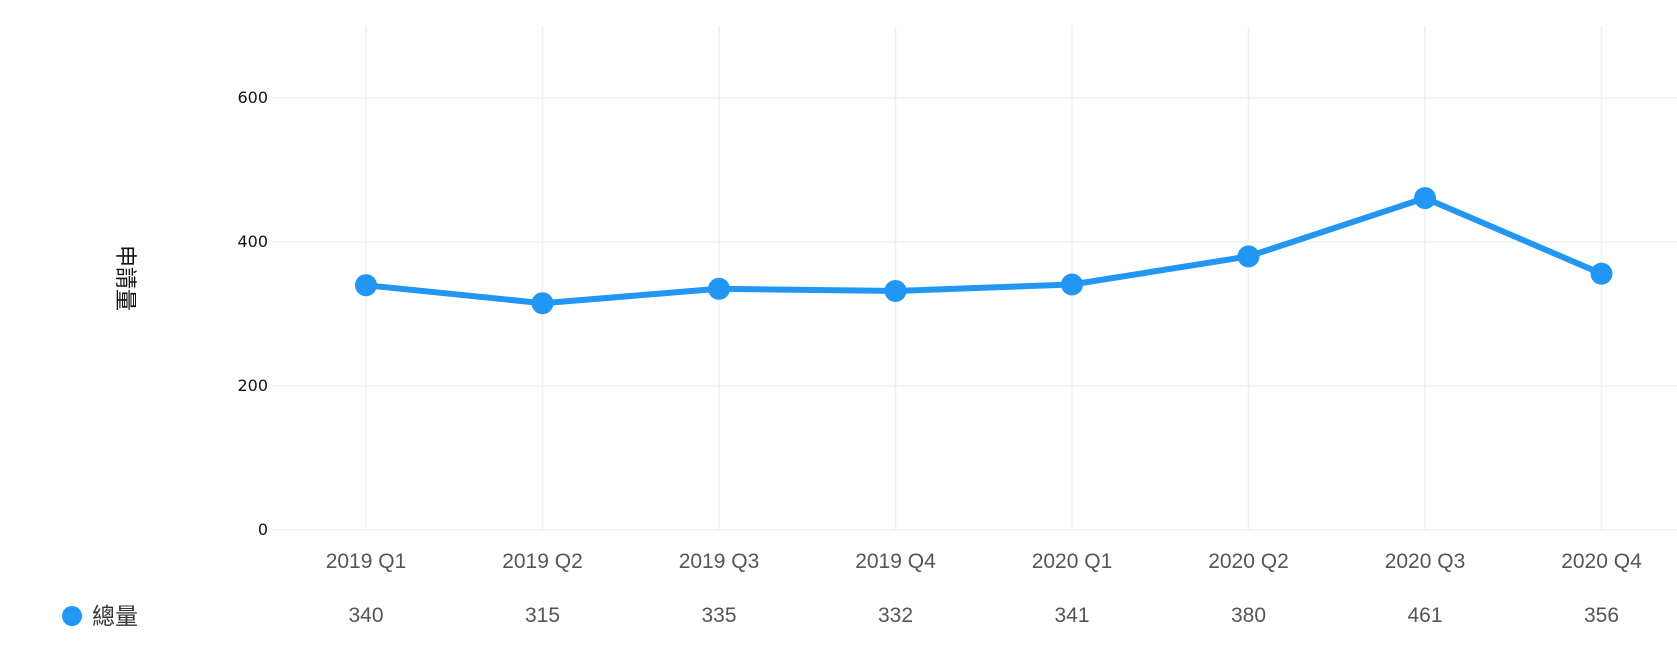 This screenshot has height=666, width=1677. What do you see at coordinates (1601, 615) in the screenshot?
I see `table-value: 356` at bounding box center [1601, 615].